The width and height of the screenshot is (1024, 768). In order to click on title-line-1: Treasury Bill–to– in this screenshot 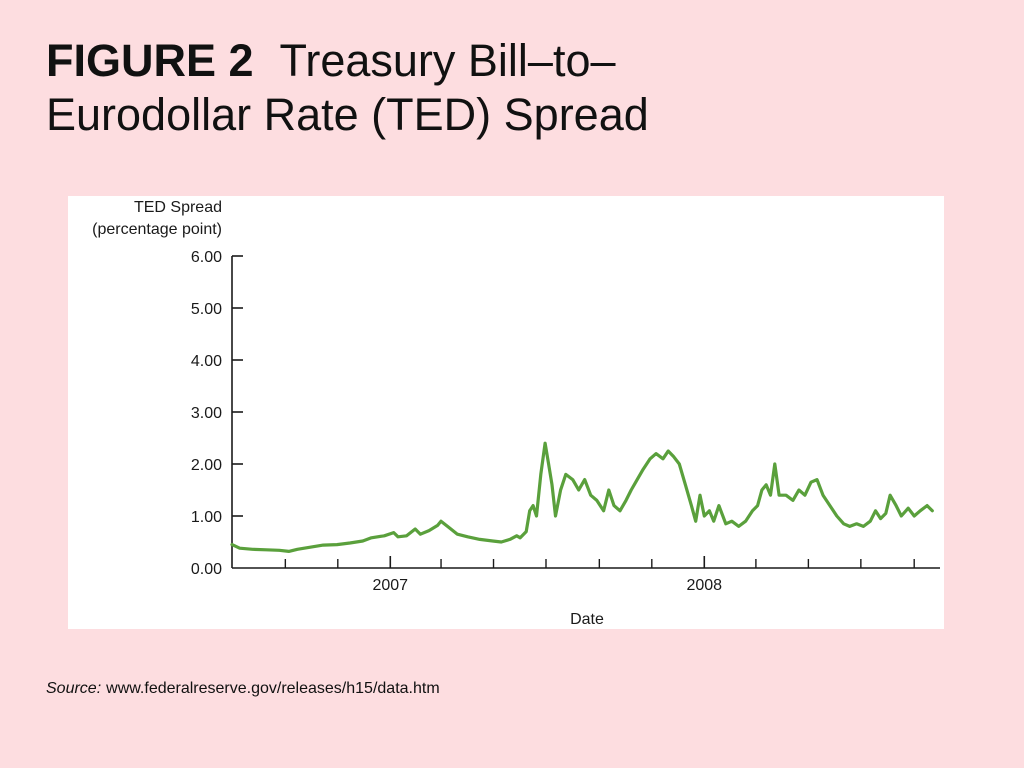, I will do `click(447, 60)`.